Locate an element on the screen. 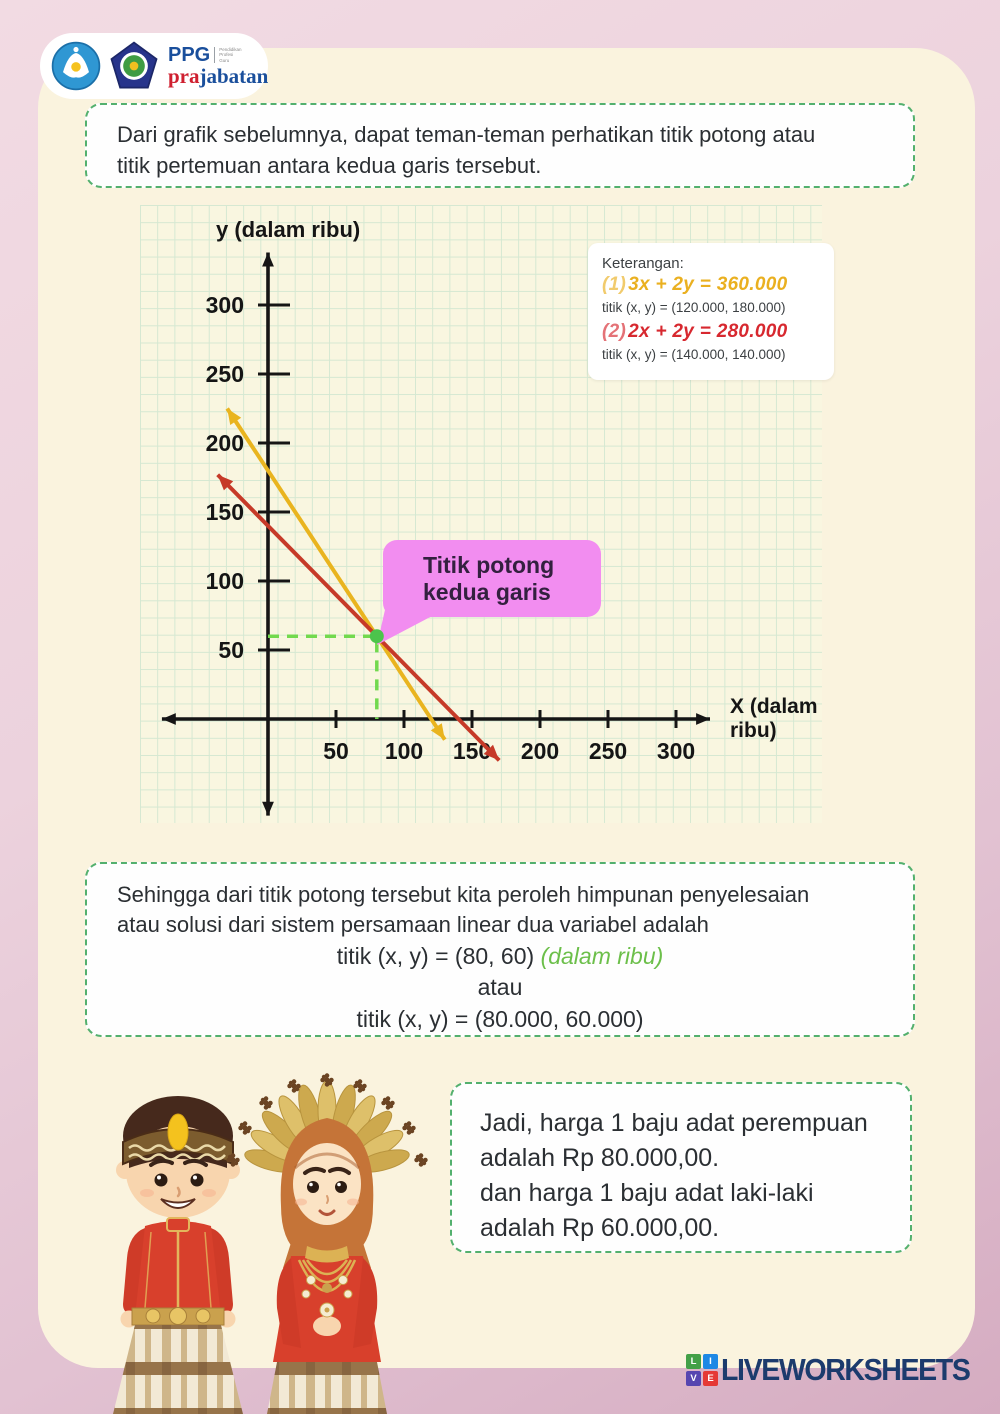 This screenshot has width=1000, height=1414. x-tick-label: 50 is located at coordinates (336, 751).